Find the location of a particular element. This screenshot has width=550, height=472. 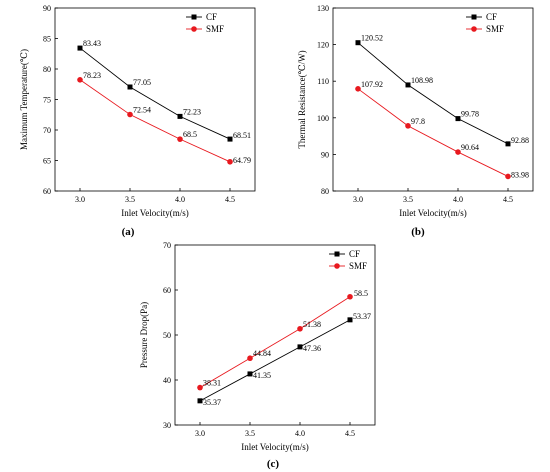

data-label-cf: 35.37 is located at coordinates (212, 402).